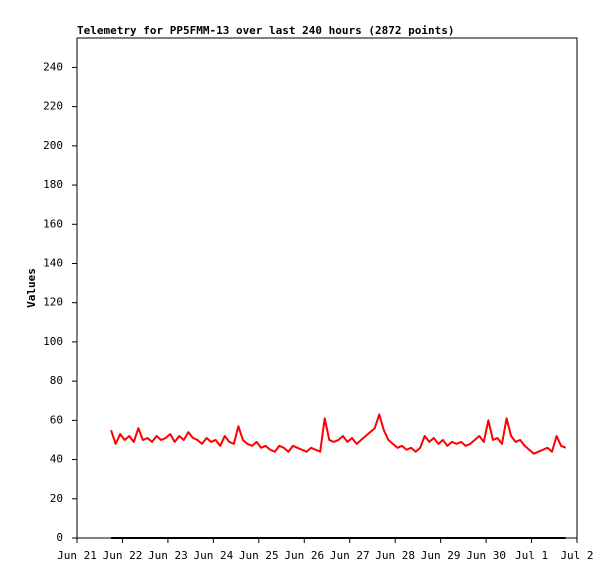  What do you see at coordinates (441, 555) in the screenshot?
I see `x-tick-label: Jun 29` at bounding box center [441, 555].